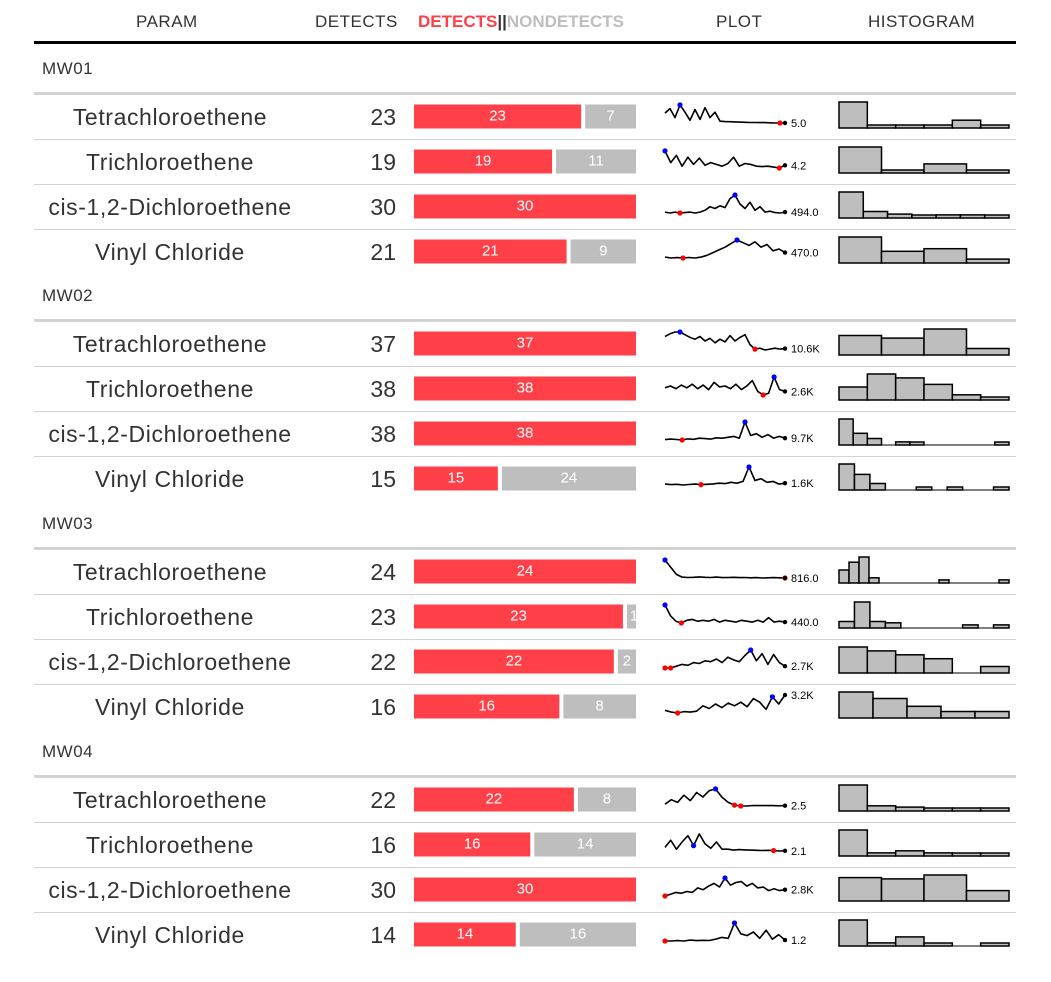  What do you see at coordinates (170, 479) in the screenshot?
I see `param-name: Vinyl Chloride` at bounding box center [170, 479].